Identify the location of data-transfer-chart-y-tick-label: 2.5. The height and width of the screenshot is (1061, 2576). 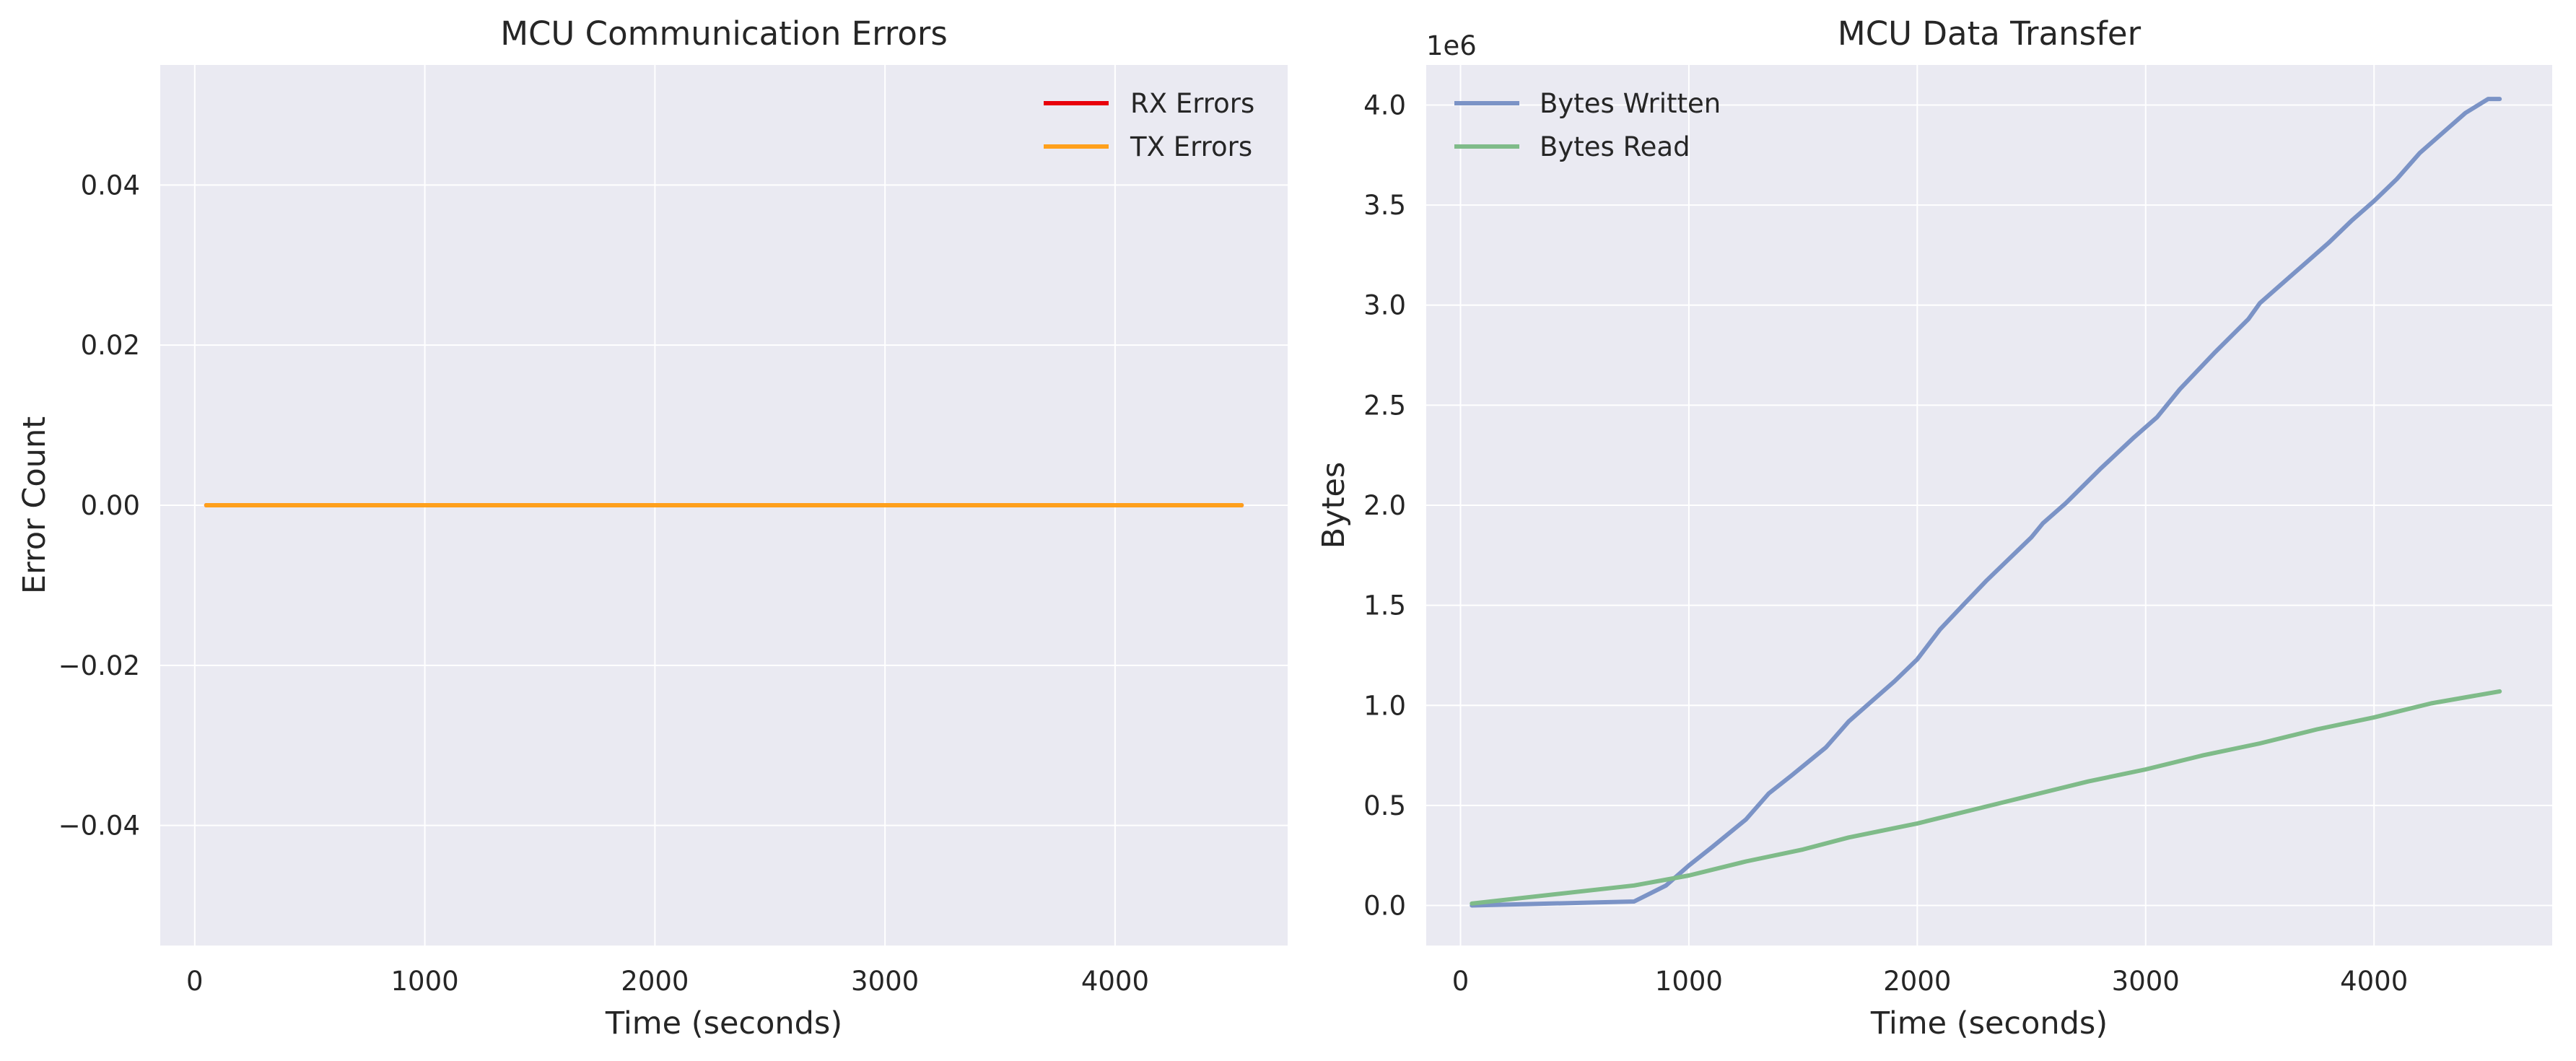
(1384, 405).